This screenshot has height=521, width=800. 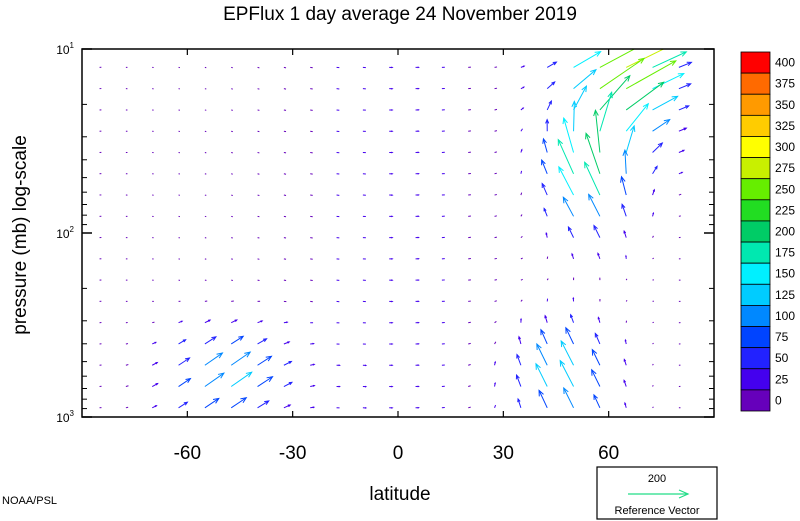 What do you see at coordinates (608, 453) in the screenshot?
I see `x-tick-label: 60` at bounding box center [608, 453].